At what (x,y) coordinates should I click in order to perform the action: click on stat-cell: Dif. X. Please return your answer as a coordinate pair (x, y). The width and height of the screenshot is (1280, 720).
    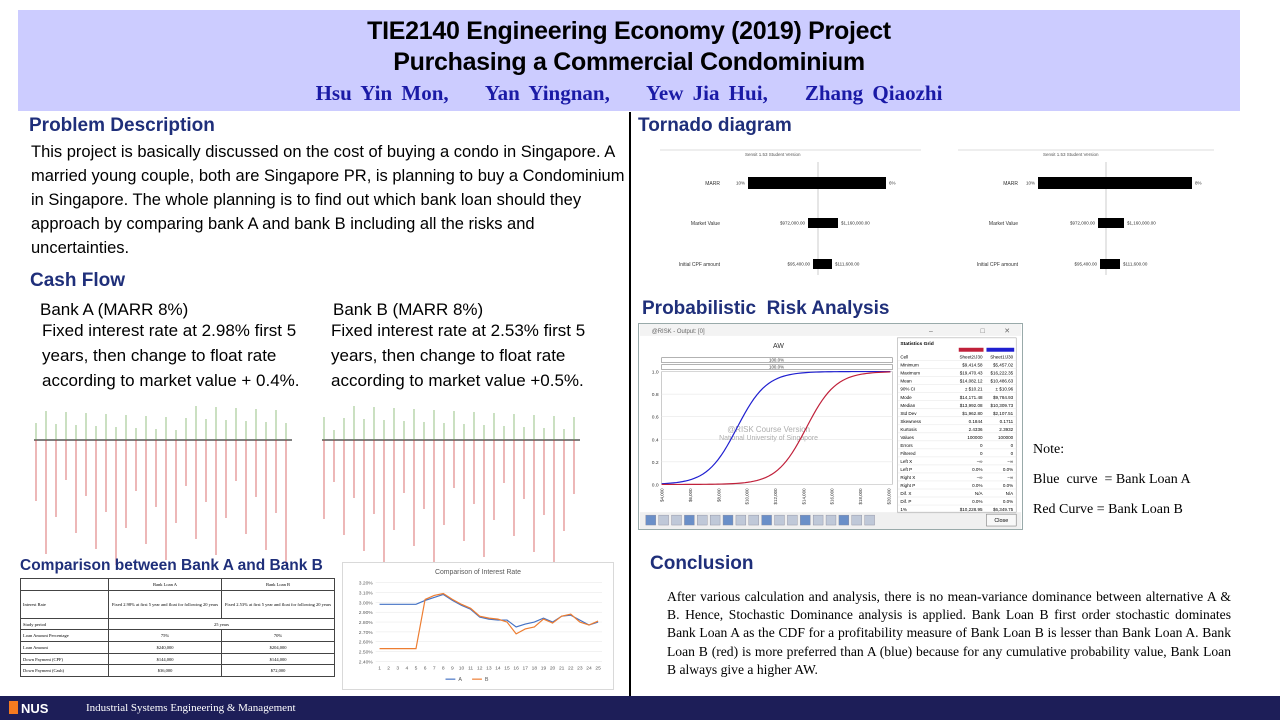
    Looking at the image, I should click on (905, 493).